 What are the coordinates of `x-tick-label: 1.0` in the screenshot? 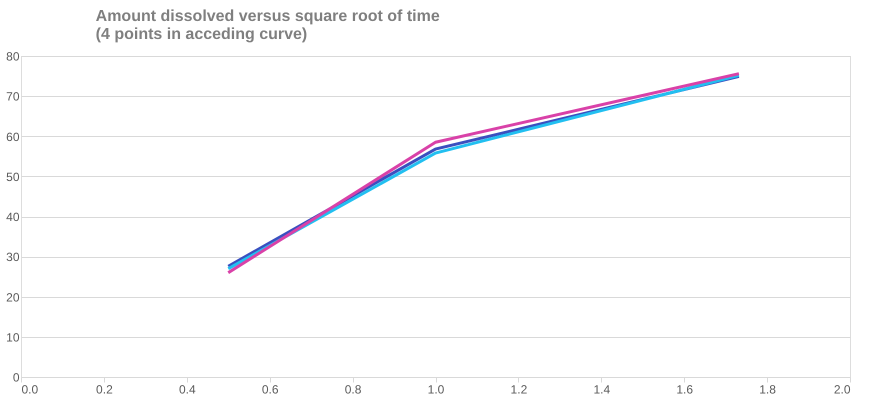 It's located at (436, 389).